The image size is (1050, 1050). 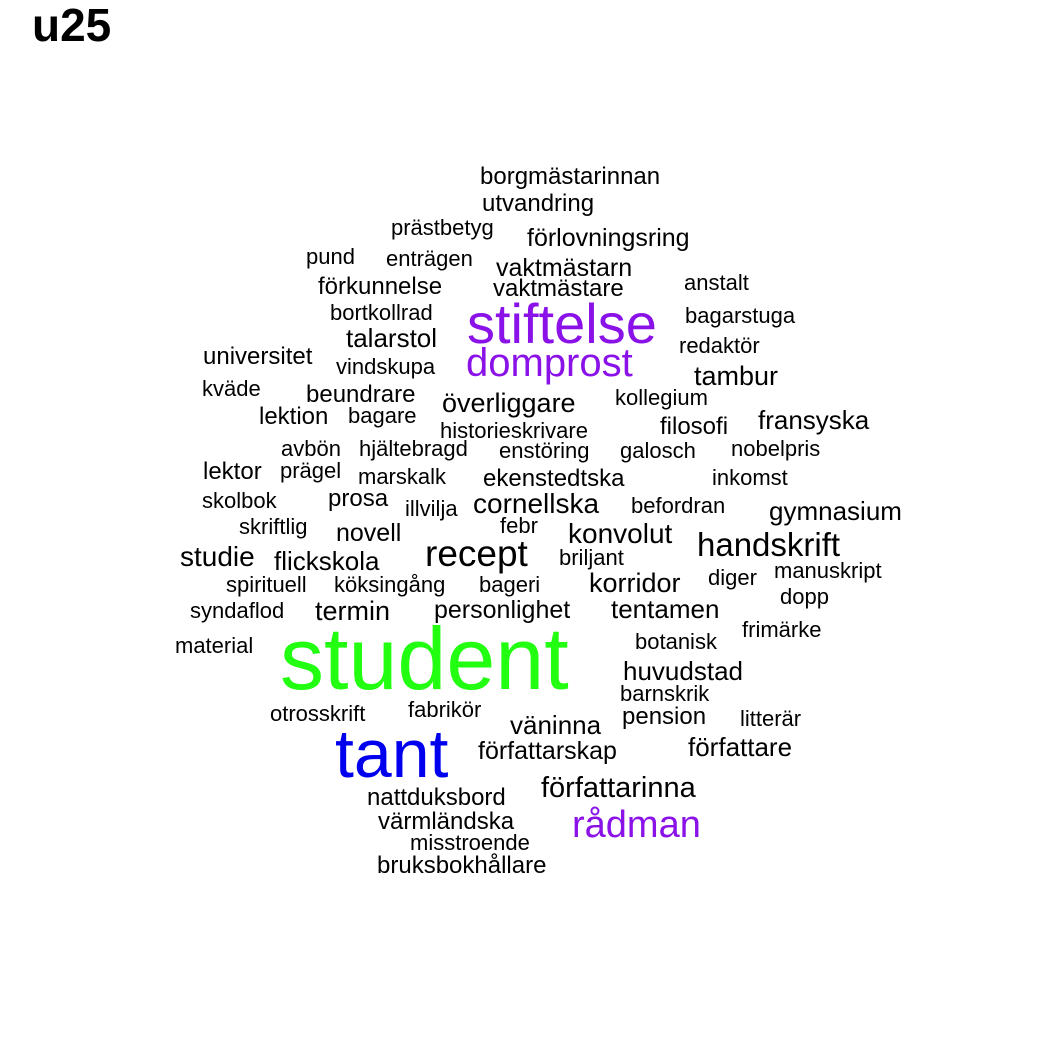 I want to click on word-3: förlovningsring, so click(x=608, y=238).